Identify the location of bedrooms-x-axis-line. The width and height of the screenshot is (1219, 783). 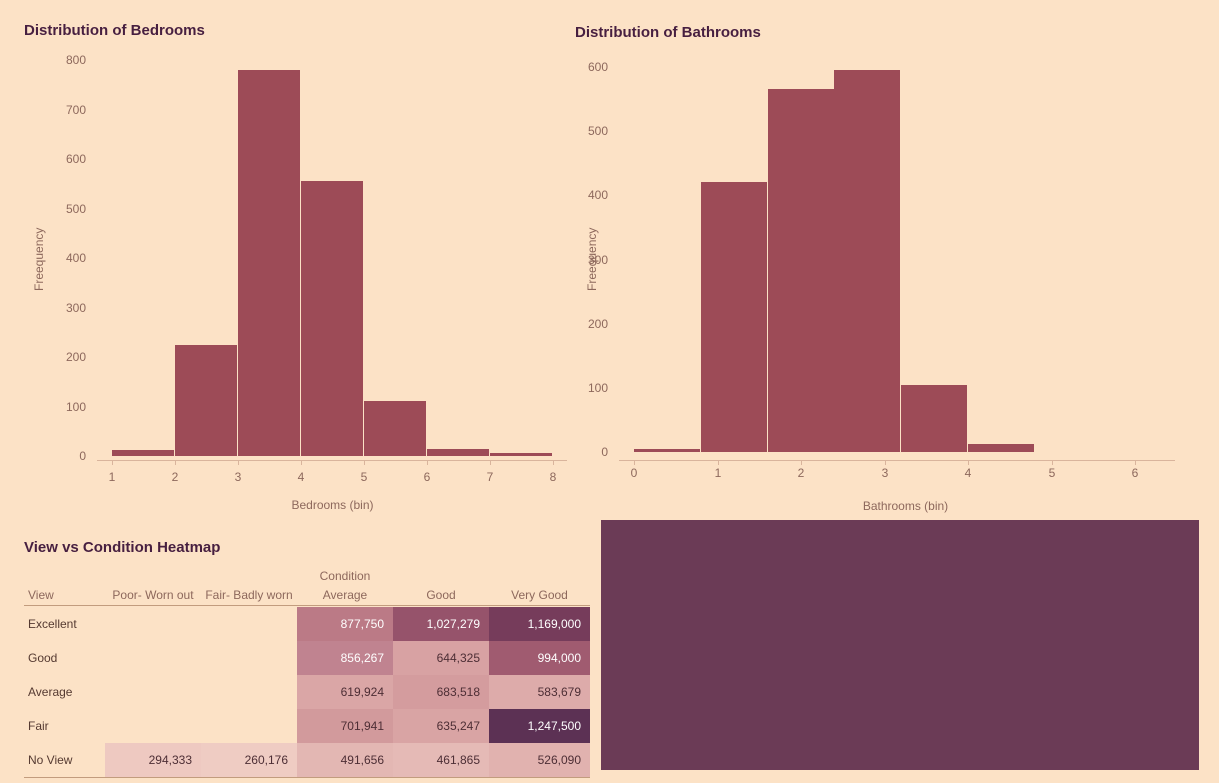
(332, 460).